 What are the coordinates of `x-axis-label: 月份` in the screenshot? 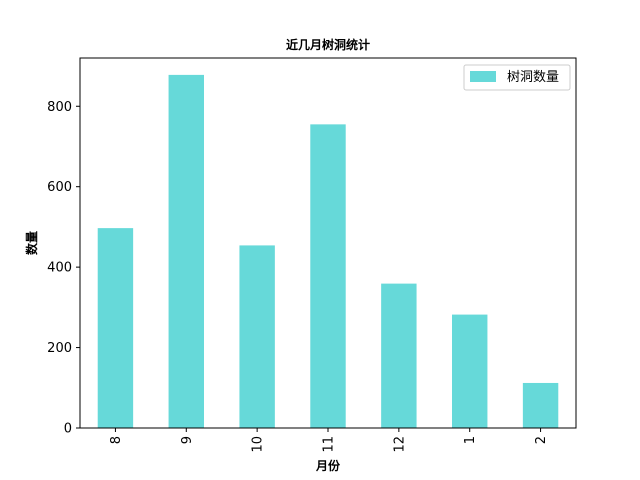 It's located at (328, 465).